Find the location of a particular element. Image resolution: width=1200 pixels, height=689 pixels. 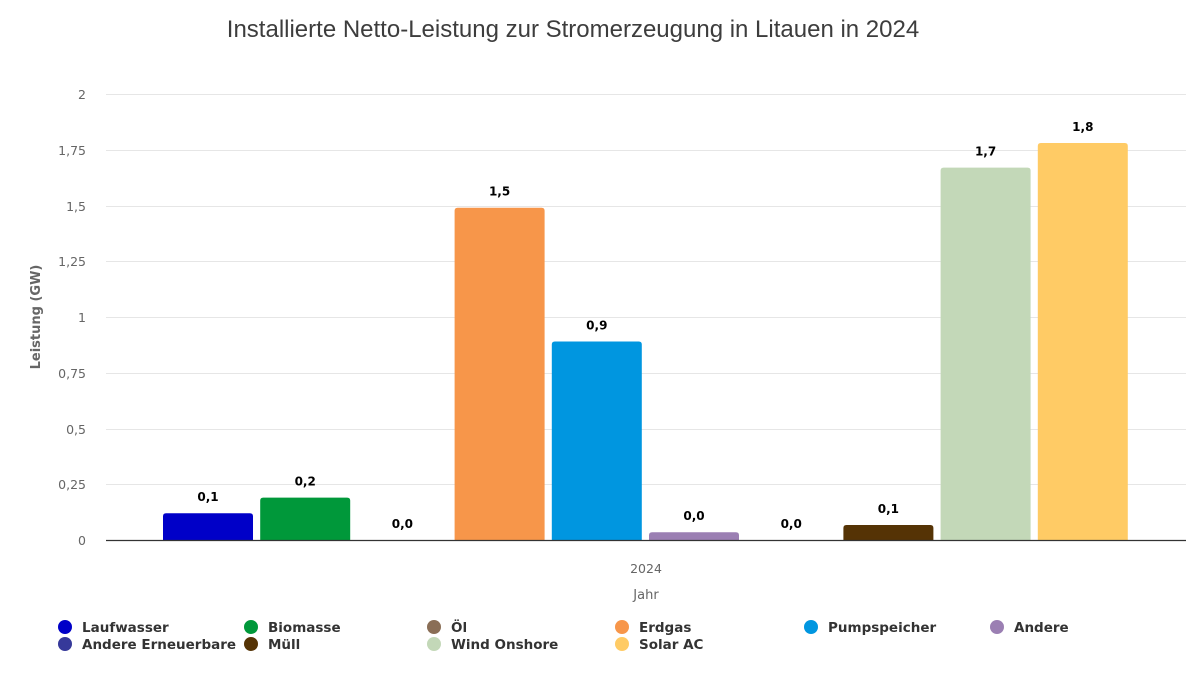

legend-label: Solar AC is located at coordinates (671, 645).